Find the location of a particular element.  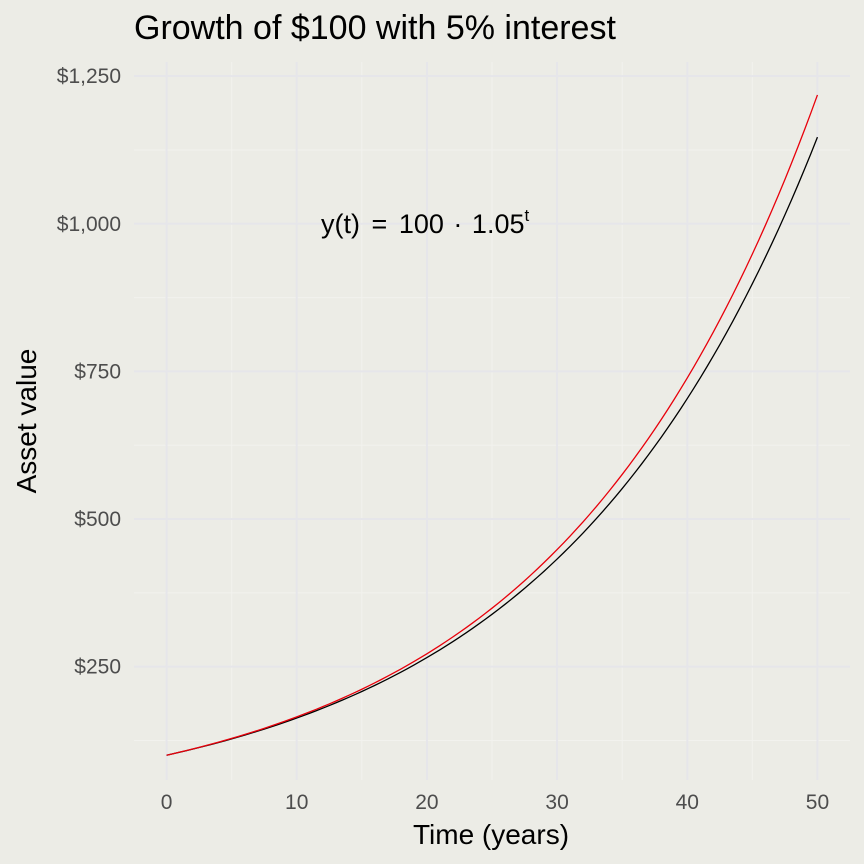

formula-annotation: y(t) = 100 · 1.05t is located at coordinates (425, 222).